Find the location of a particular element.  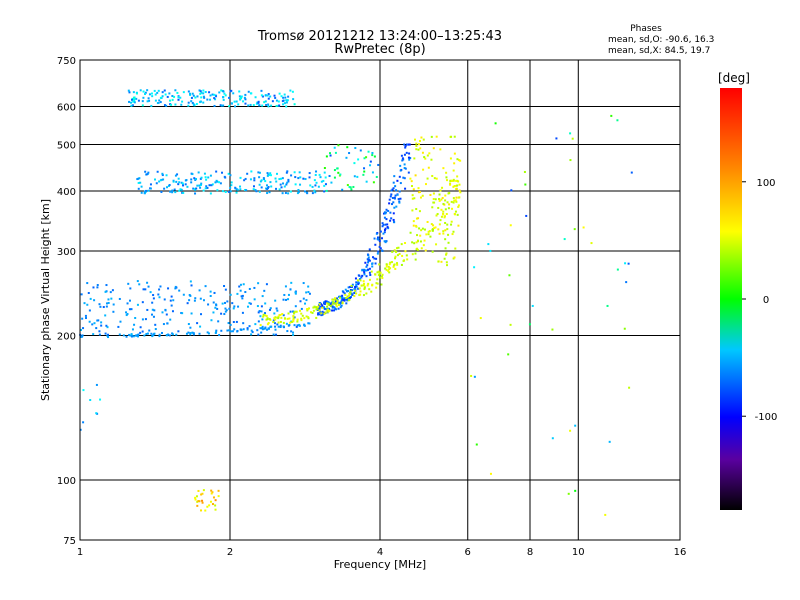

colorbar-ticks: -100 0 100 is located at coordinates (759, 300).